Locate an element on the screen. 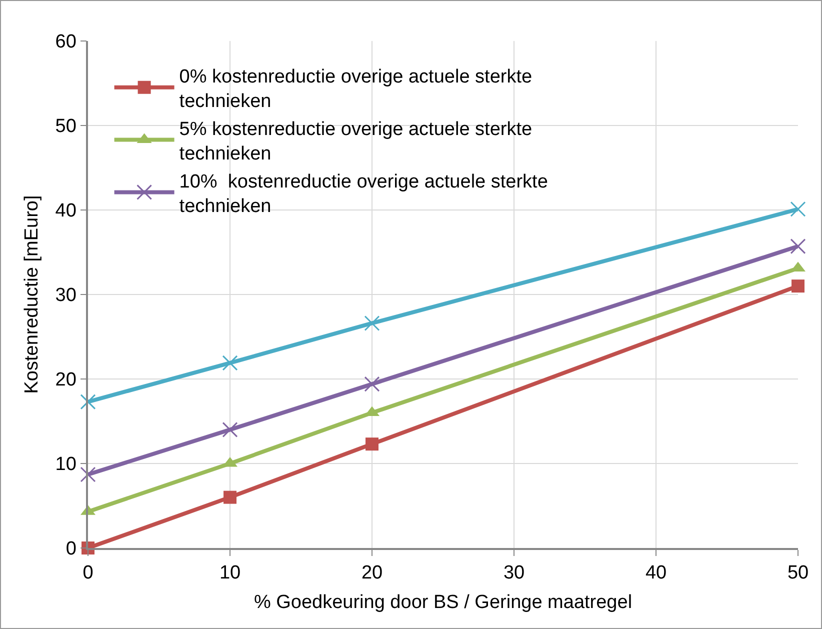 The width and height of the screenshot is (822, 629). x-axis-title: % Goedkeuring door BS / Geringe maatregel is located at coordinates (443, 602).